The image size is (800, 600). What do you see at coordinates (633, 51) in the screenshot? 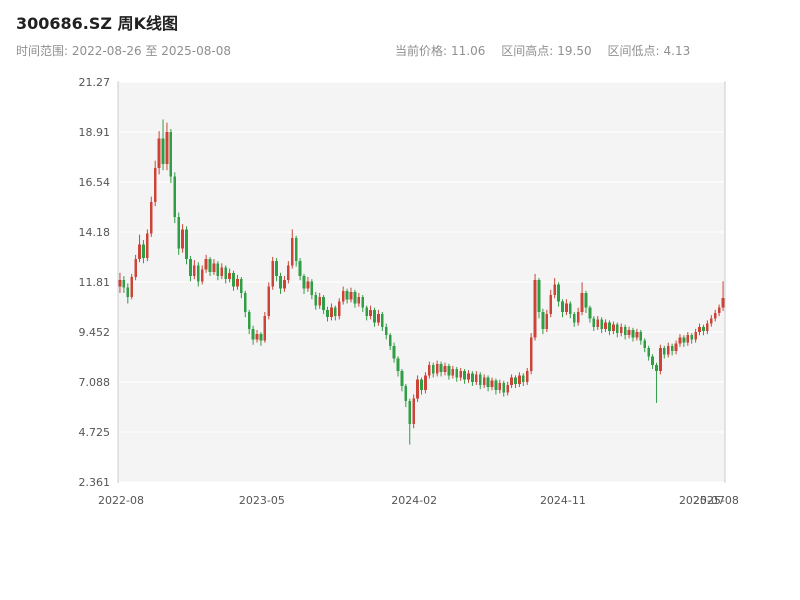
I see `range-low-label: 区间低点:` at bounding box center [633, 51].